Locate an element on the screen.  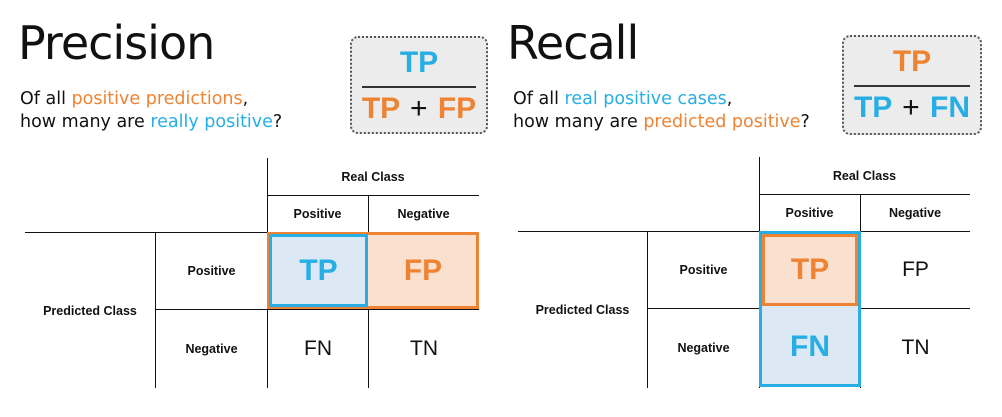
precision-formula: TP TP + FP is located at coordinates (419, 85).